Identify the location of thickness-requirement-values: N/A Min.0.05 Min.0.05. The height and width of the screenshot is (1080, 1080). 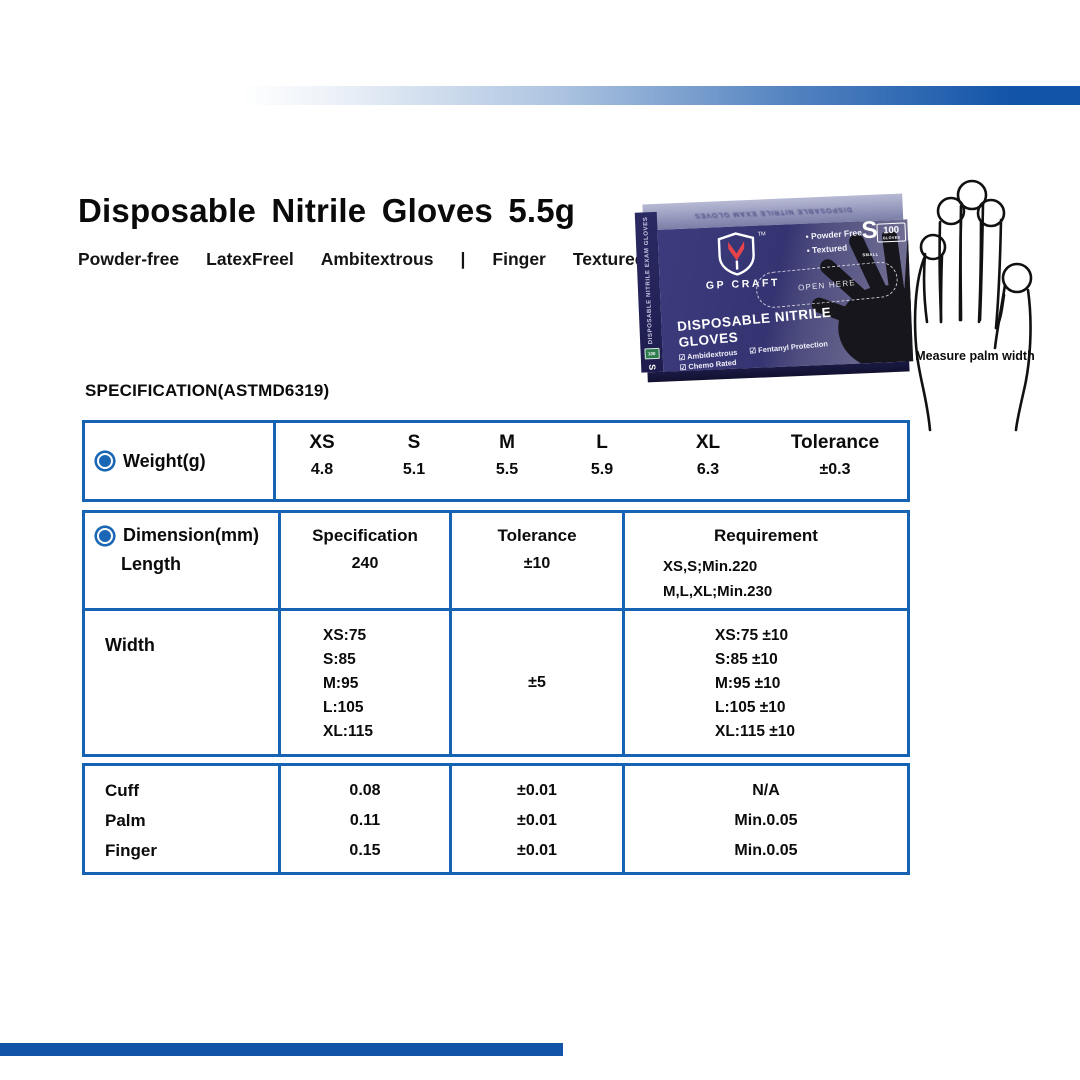
(764, 819).